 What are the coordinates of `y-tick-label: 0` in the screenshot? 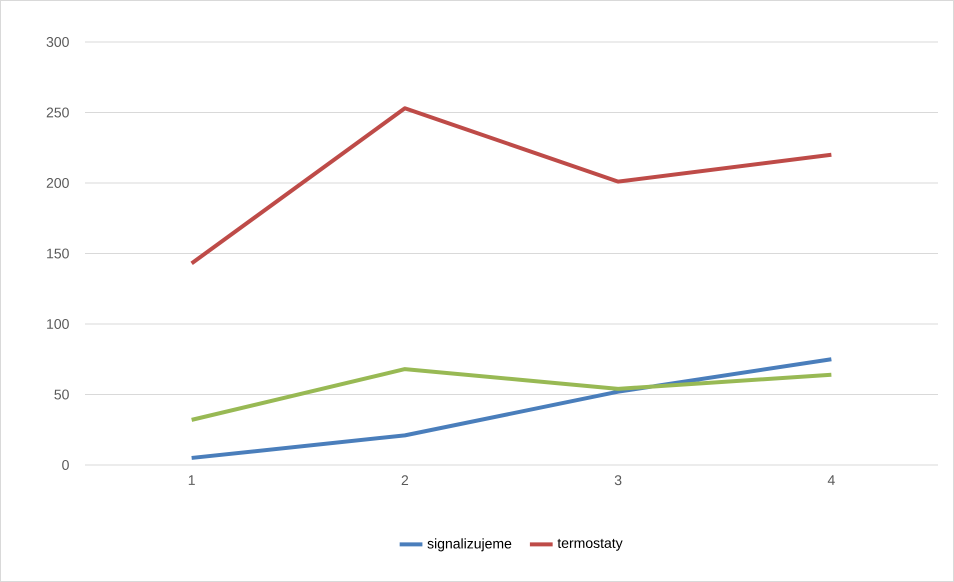 It's located at (65, 465).